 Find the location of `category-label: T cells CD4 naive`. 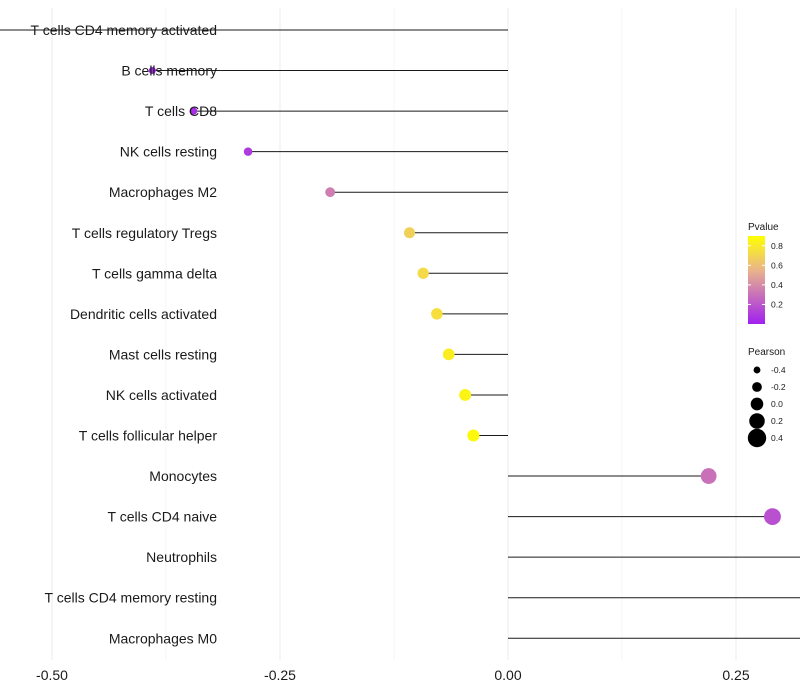

category-label: T cells CD4 naive is located at coordinates (163, 517).